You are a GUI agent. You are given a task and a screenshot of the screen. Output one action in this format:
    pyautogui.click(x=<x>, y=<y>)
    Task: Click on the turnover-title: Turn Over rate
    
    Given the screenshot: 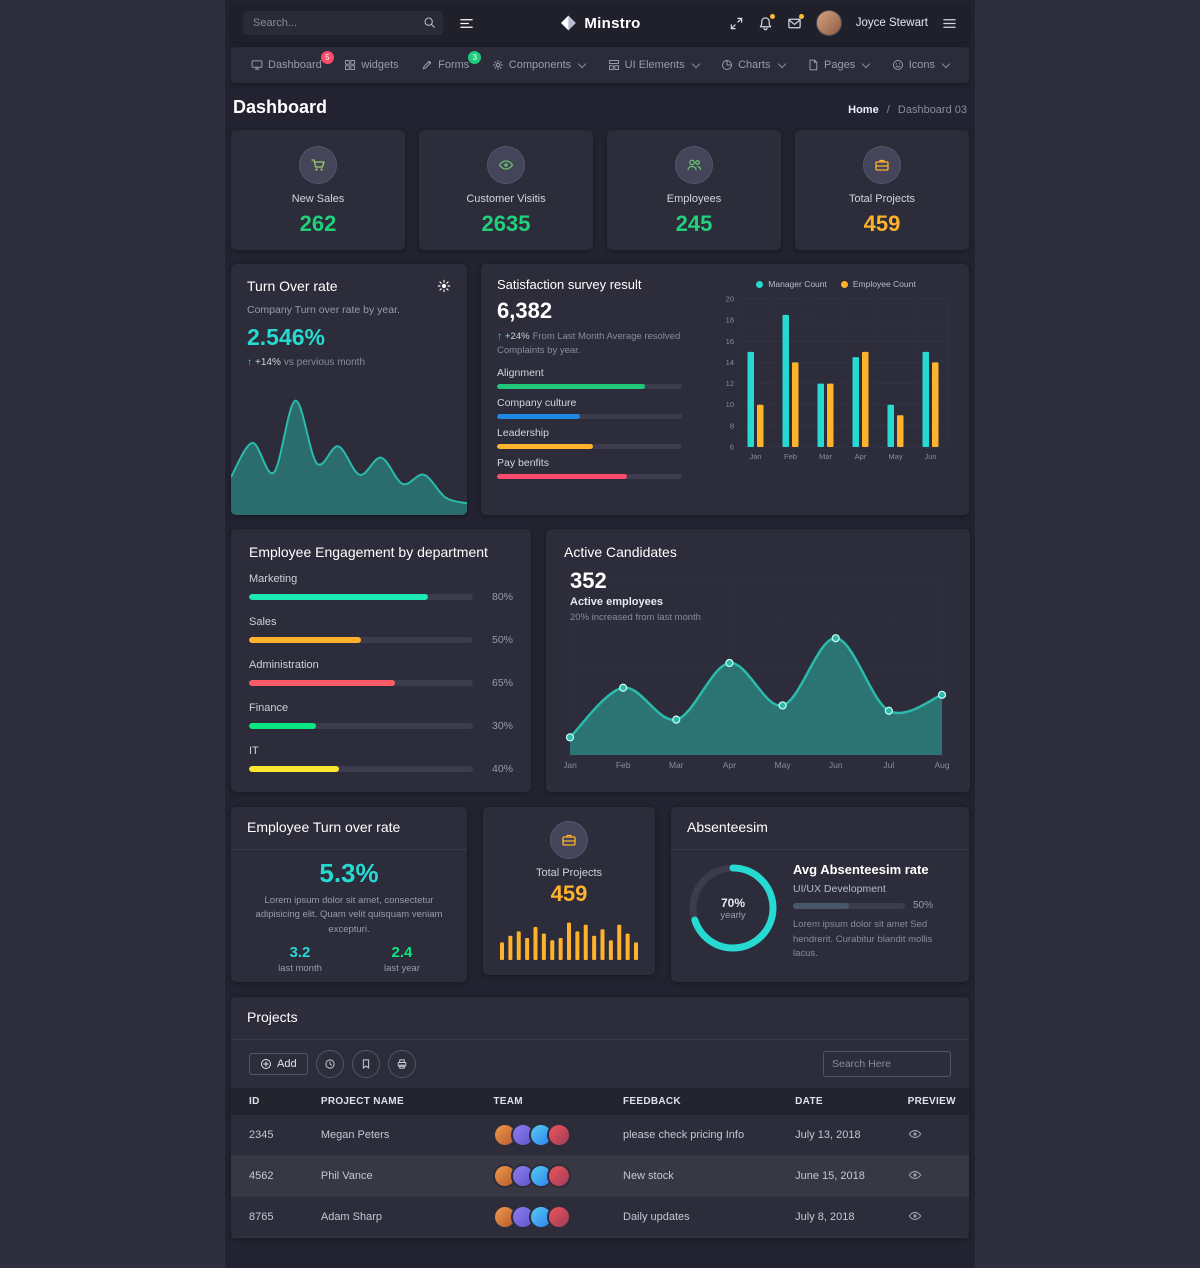 What is the action you would take?
    pyautogui.click(x=292, y=286)
    